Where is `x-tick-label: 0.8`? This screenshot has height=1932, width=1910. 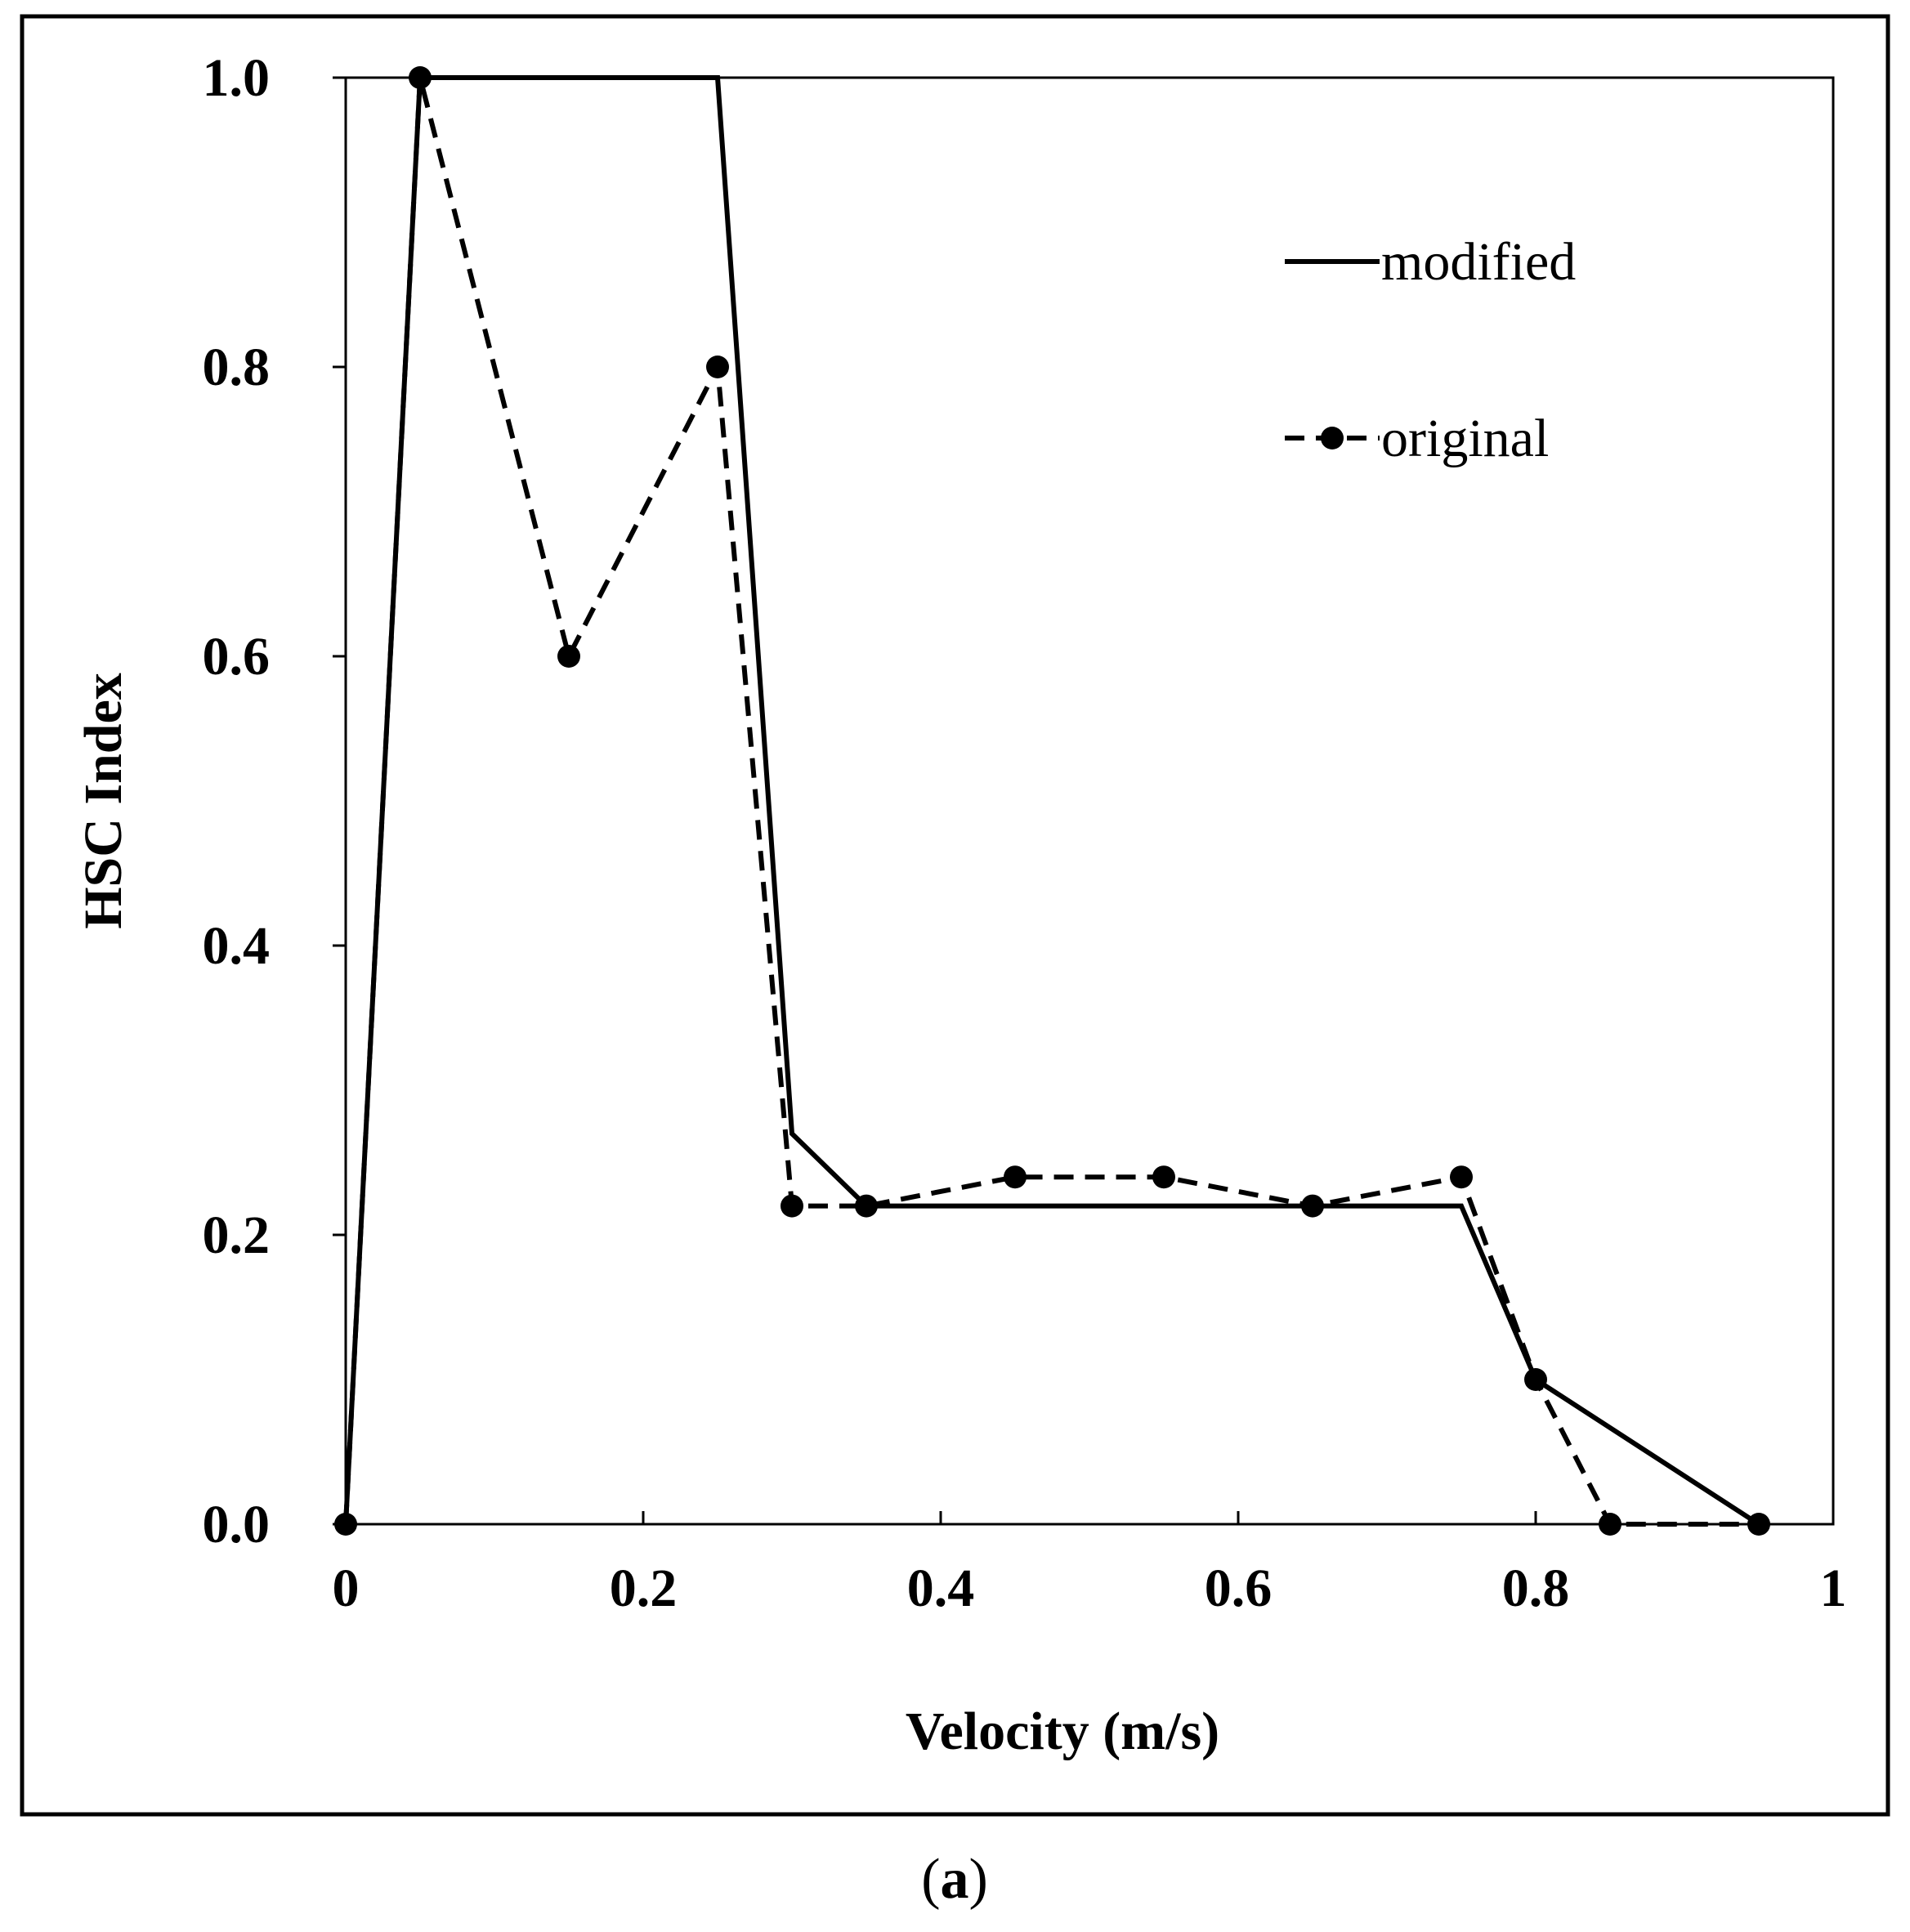 x-tick-label: 0.8 is located at coordinates (1536, 1588).